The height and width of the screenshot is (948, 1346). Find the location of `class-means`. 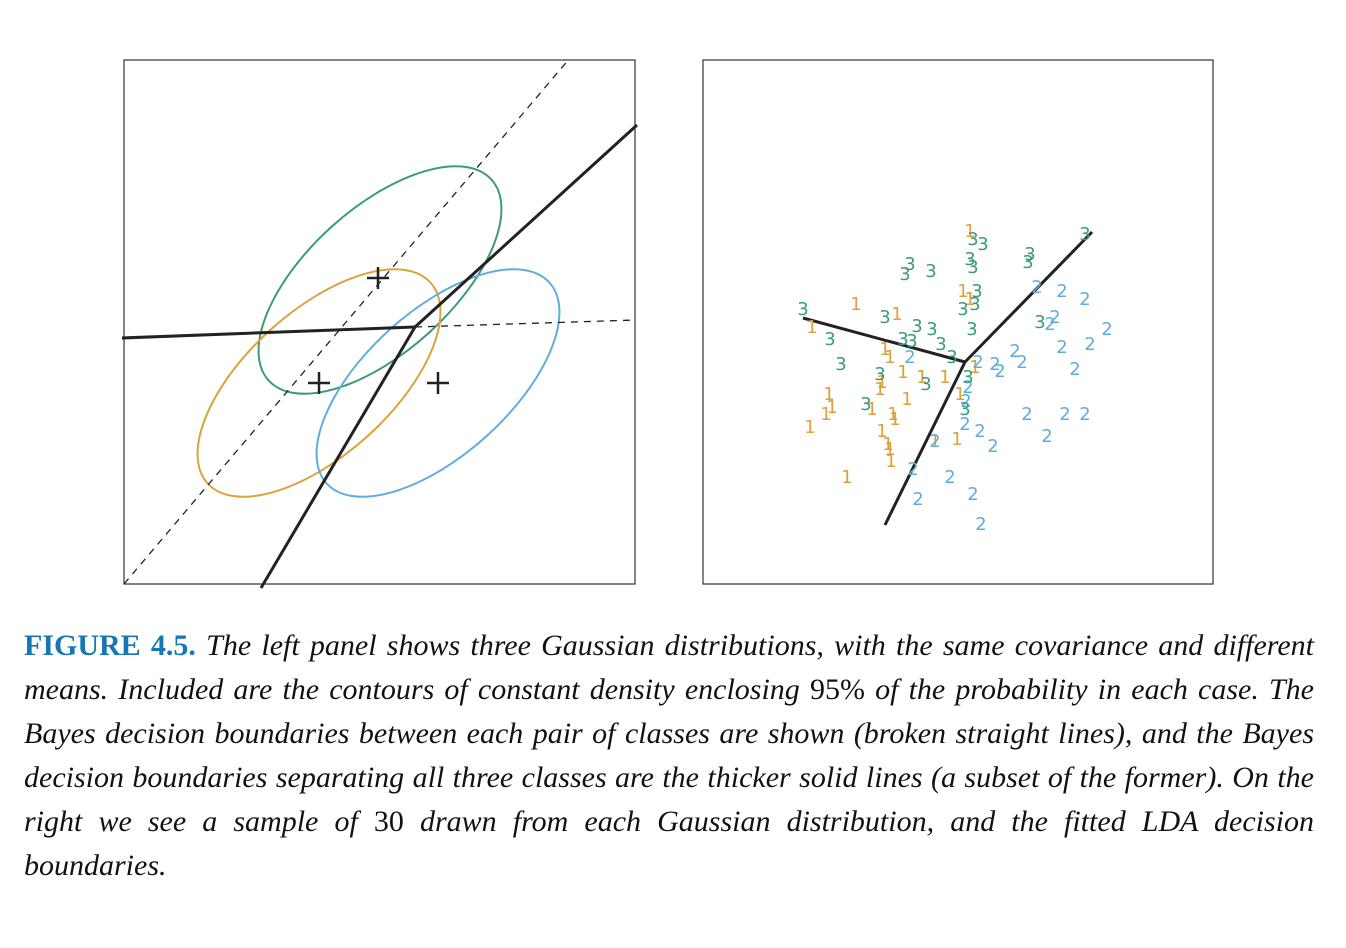

class-means is located at coordinates (378, 330).